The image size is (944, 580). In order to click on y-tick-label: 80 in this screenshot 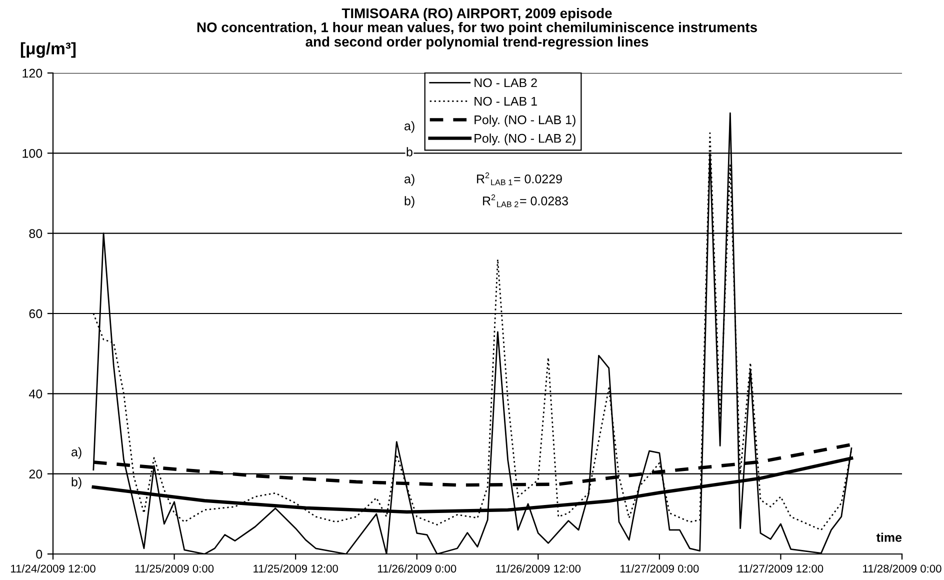, I will do `click(35, 233)`.